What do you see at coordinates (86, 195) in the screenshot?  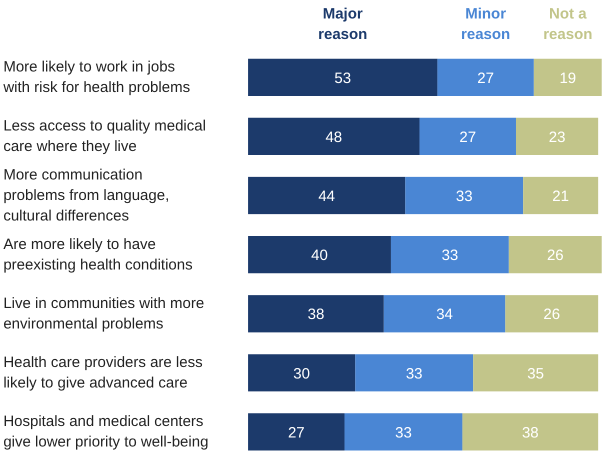 I see `y-tick-label: More communication problems from language, cultural differences` at bounding box center [86, 195].